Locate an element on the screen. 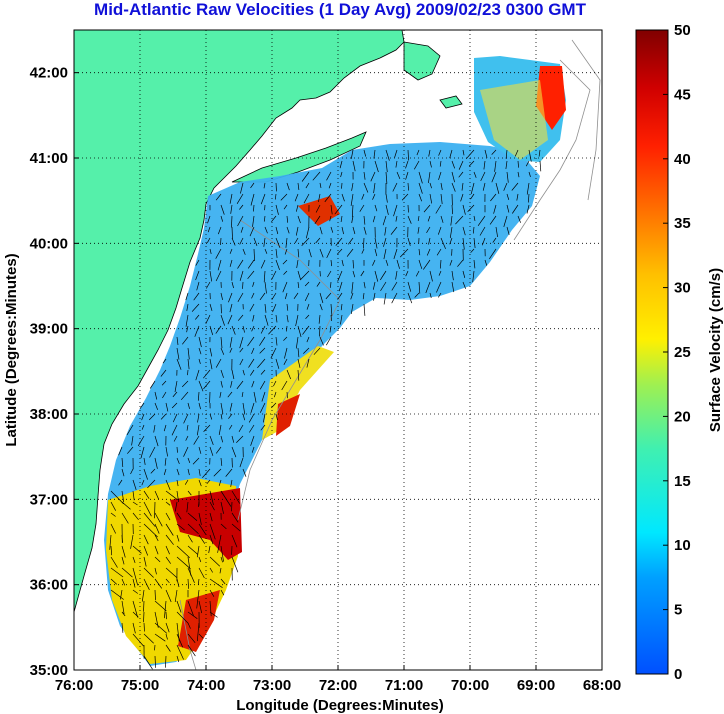 The width and height of the screenshot is (724, 714). island-nantucket is located at coordinates (451, 102).